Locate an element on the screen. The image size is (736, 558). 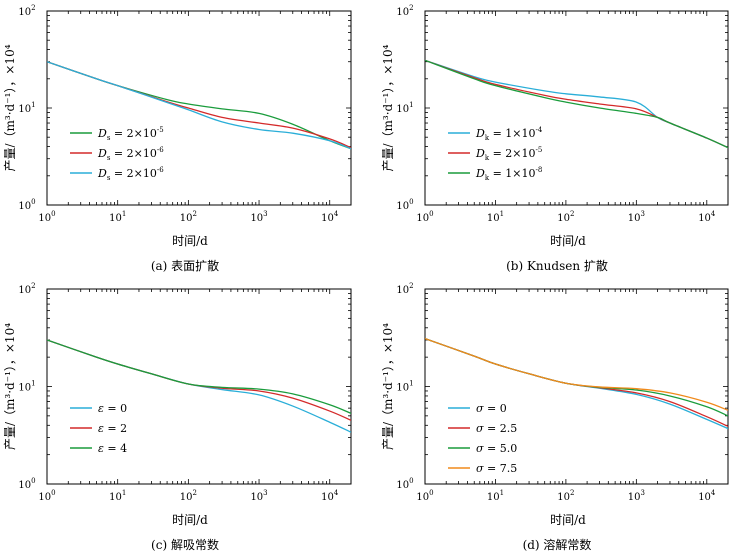
chart-caption: (d) 溶解常数 is located at coordinates (557, 544).